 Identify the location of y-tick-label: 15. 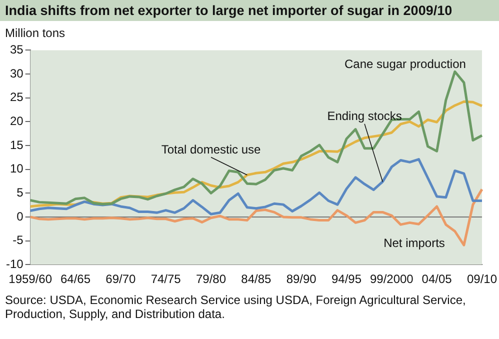
(17, 145).